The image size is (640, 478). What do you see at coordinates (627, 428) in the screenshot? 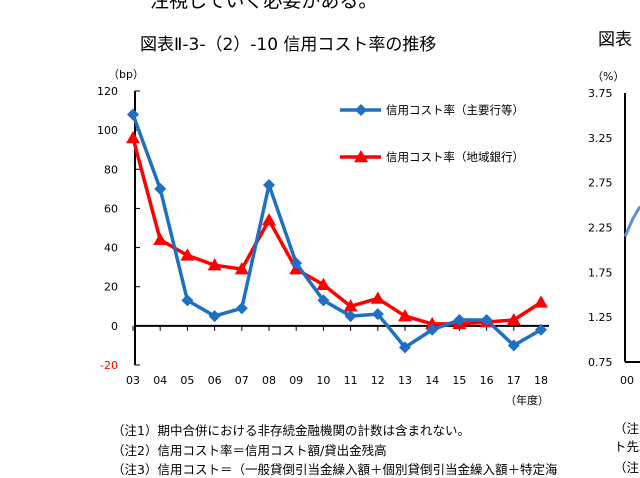
I see `right-note-1: （注1` at bounding box center [627, 428].